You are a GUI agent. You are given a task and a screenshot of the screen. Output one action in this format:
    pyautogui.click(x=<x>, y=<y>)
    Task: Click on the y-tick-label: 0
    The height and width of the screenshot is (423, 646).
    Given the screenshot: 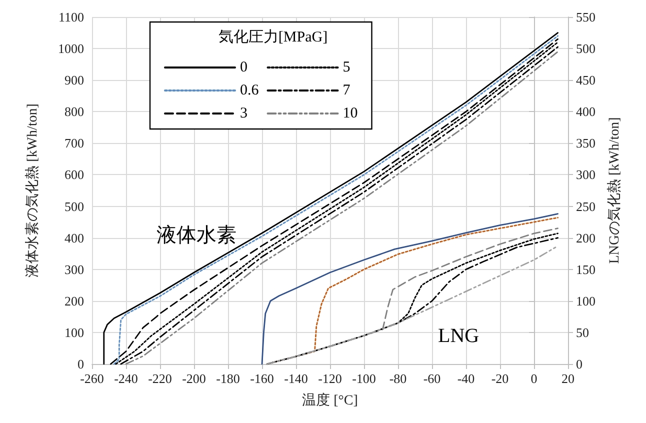 What is the action you would take?
    pyautogui.click(x=81, y=364)
    